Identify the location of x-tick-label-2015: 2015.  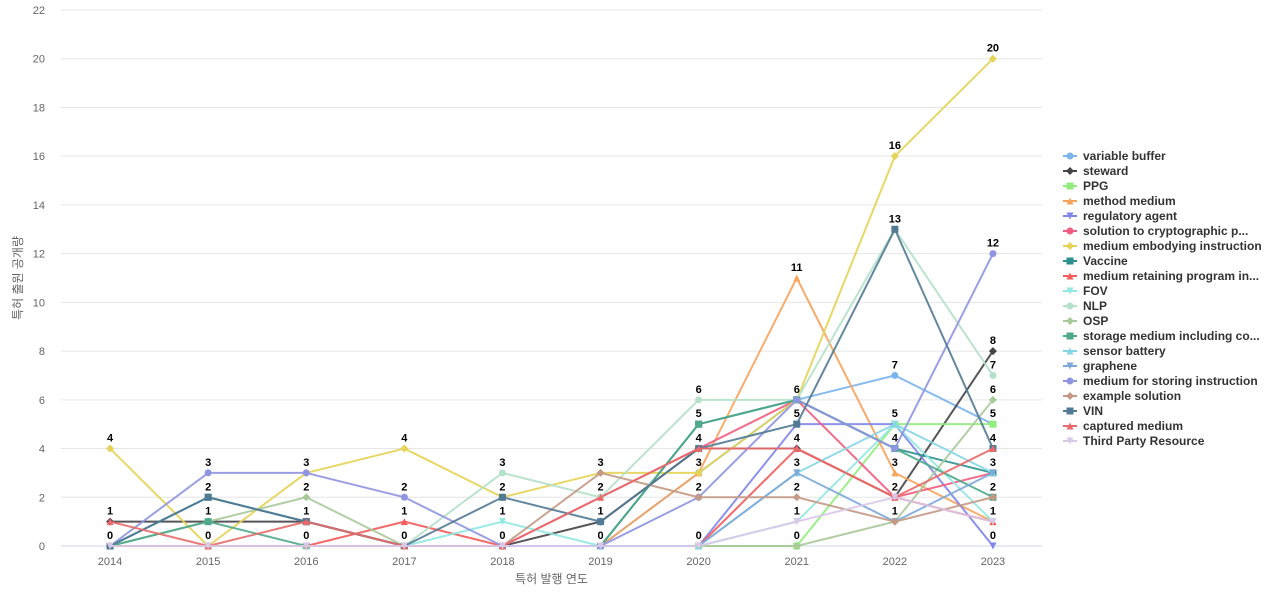
(208, 562).